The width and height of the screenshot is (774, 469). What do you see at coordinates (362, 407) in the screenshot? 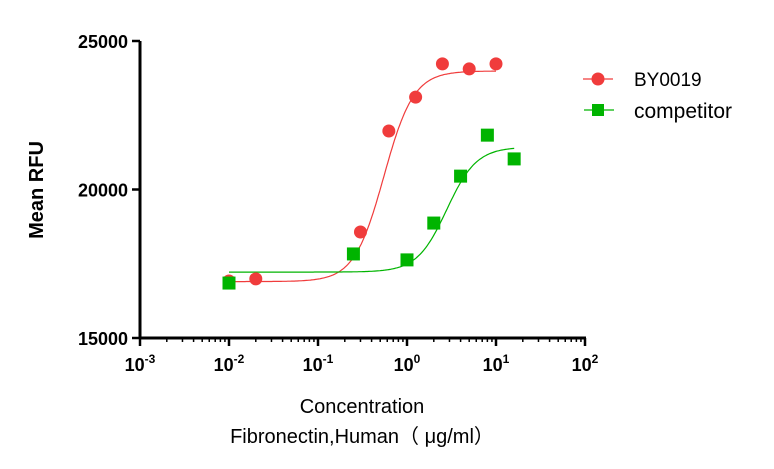
I see `x-axis-label: Concentration` at bounding box center [362, 407].